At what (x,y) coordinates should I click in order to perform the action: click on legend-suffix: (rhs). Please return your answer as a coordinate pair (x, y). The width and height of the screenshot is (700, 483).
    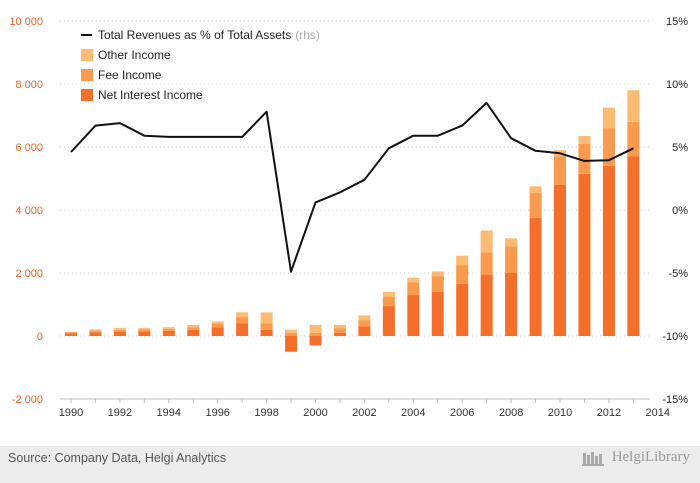
    Looking at the image, I should click on (307, 35).